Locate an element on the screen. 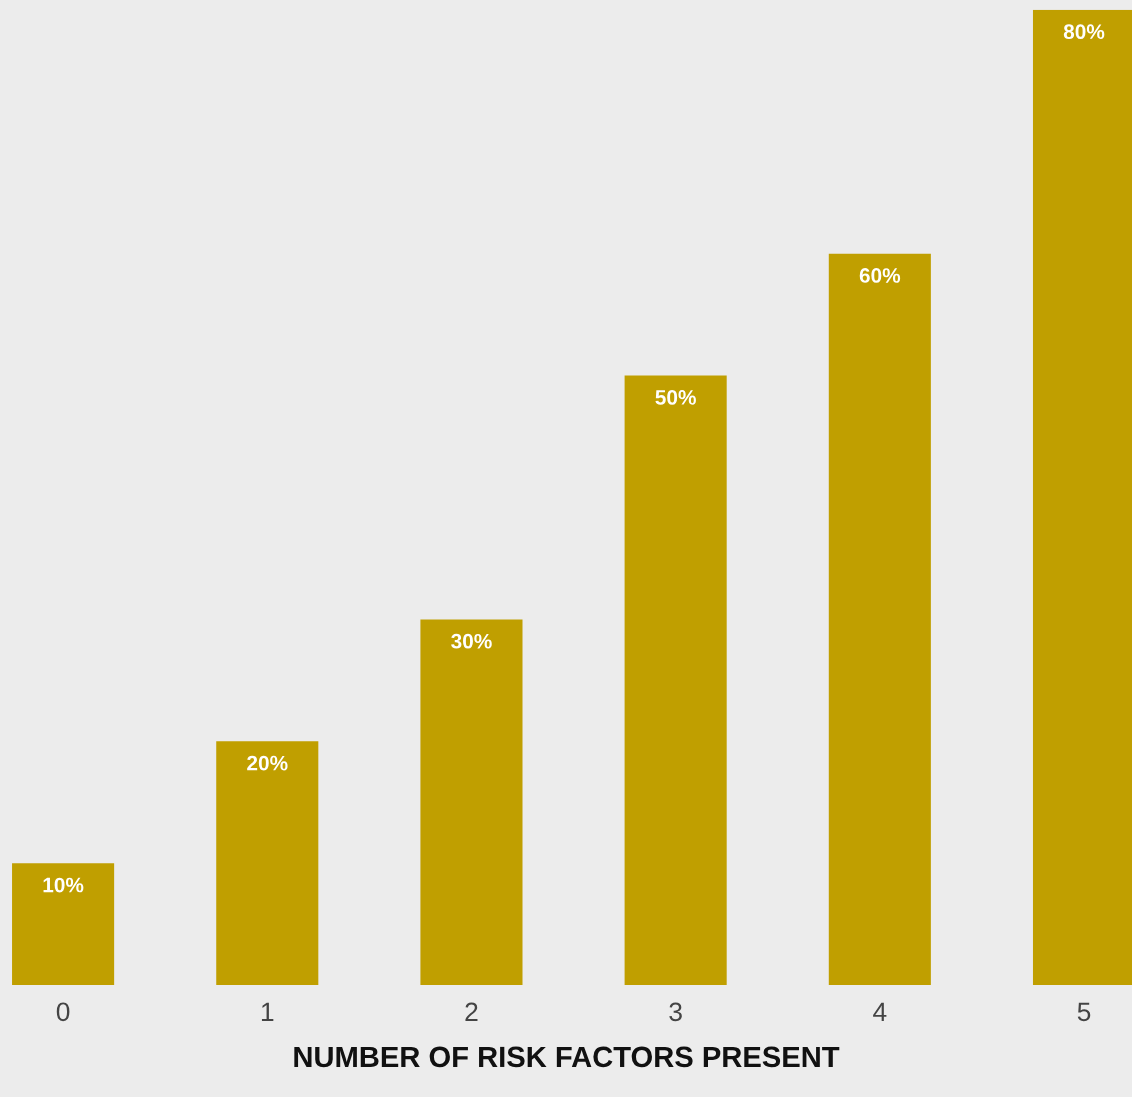 The height and width of the screenshot is (1097, 1132). x-tick-label: 3 is located at coordinates (675, 1012).